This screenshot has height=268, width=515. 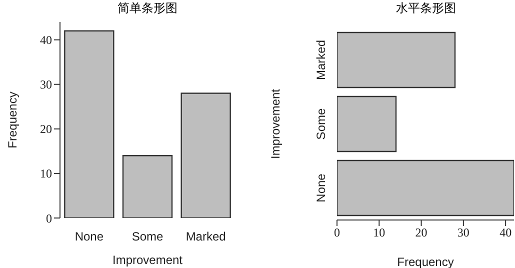 I want to click on x-tick-label: Marked, so click(x=206, y=237).